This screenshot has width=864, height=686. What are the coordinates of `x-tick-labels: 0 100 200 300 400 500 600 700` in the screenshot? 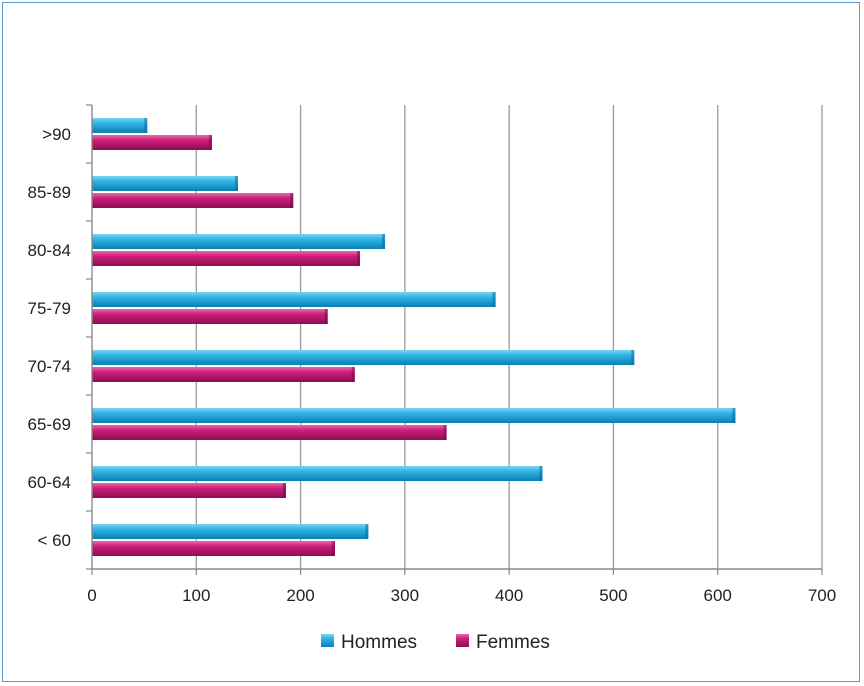 It's located at (461, 595).